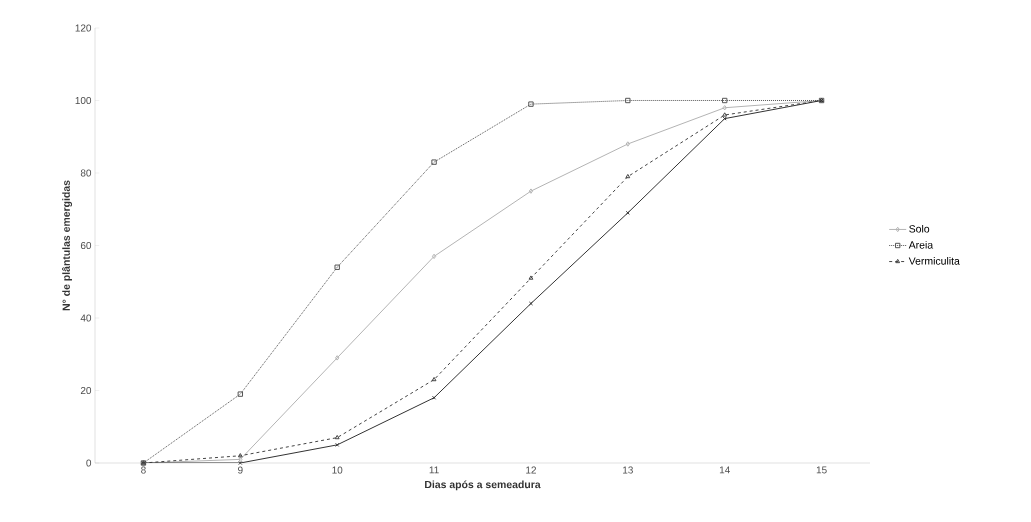 The image size is (1031, 522). Describe the element at coordinates (86, 390) in the screenshot. I see `y-tick-label: 20` at that location.